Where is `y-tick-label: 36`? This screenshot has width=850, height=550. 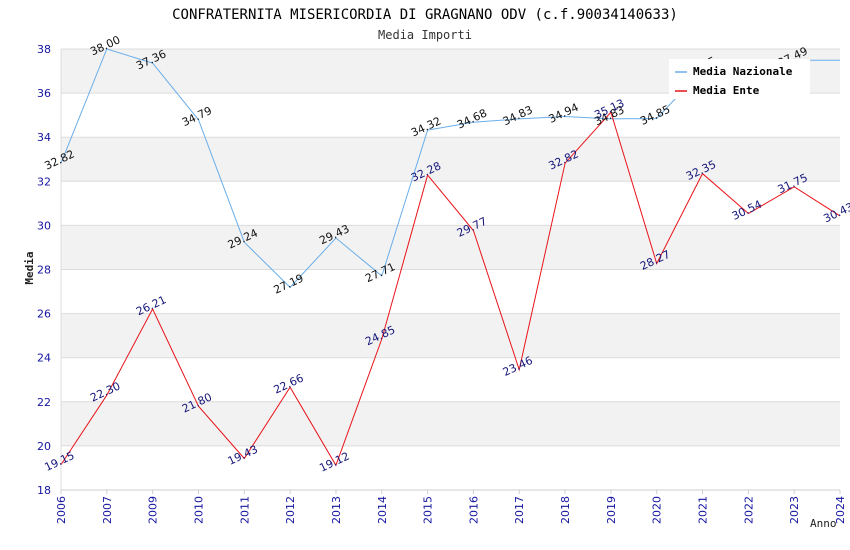 y-tick-label: 36 is located at coordinates (44, 93).